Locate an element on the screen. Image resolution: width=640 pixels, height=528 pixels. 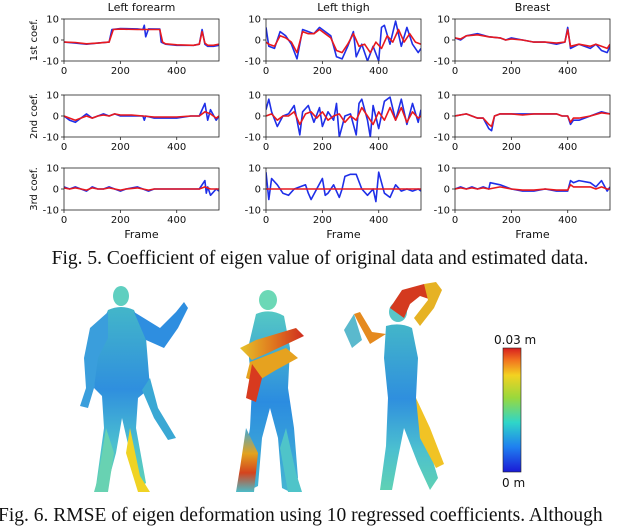
colorbar-gradient is located at coordinates (512, 410).